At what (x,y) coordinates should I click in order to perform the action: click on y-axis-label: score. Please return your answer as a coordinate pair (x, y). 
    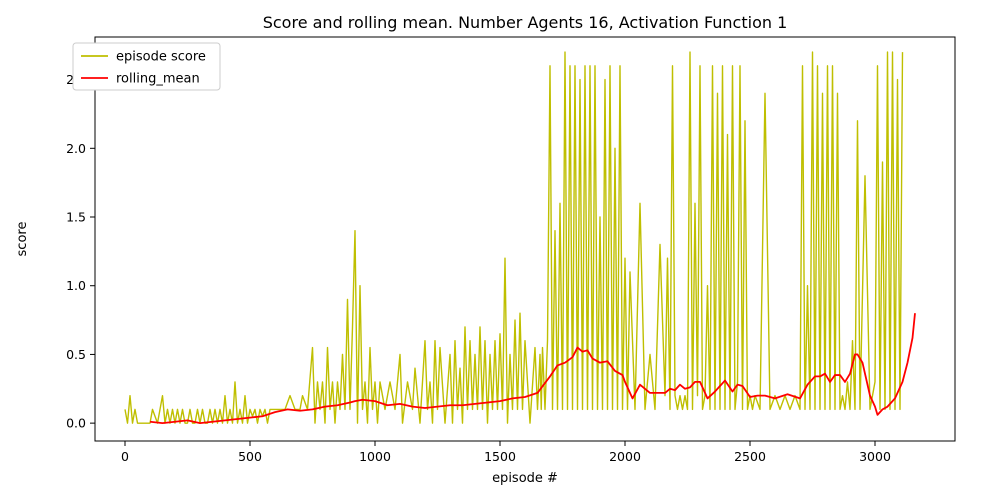
    Looking at the image, I should click on (22, 239).